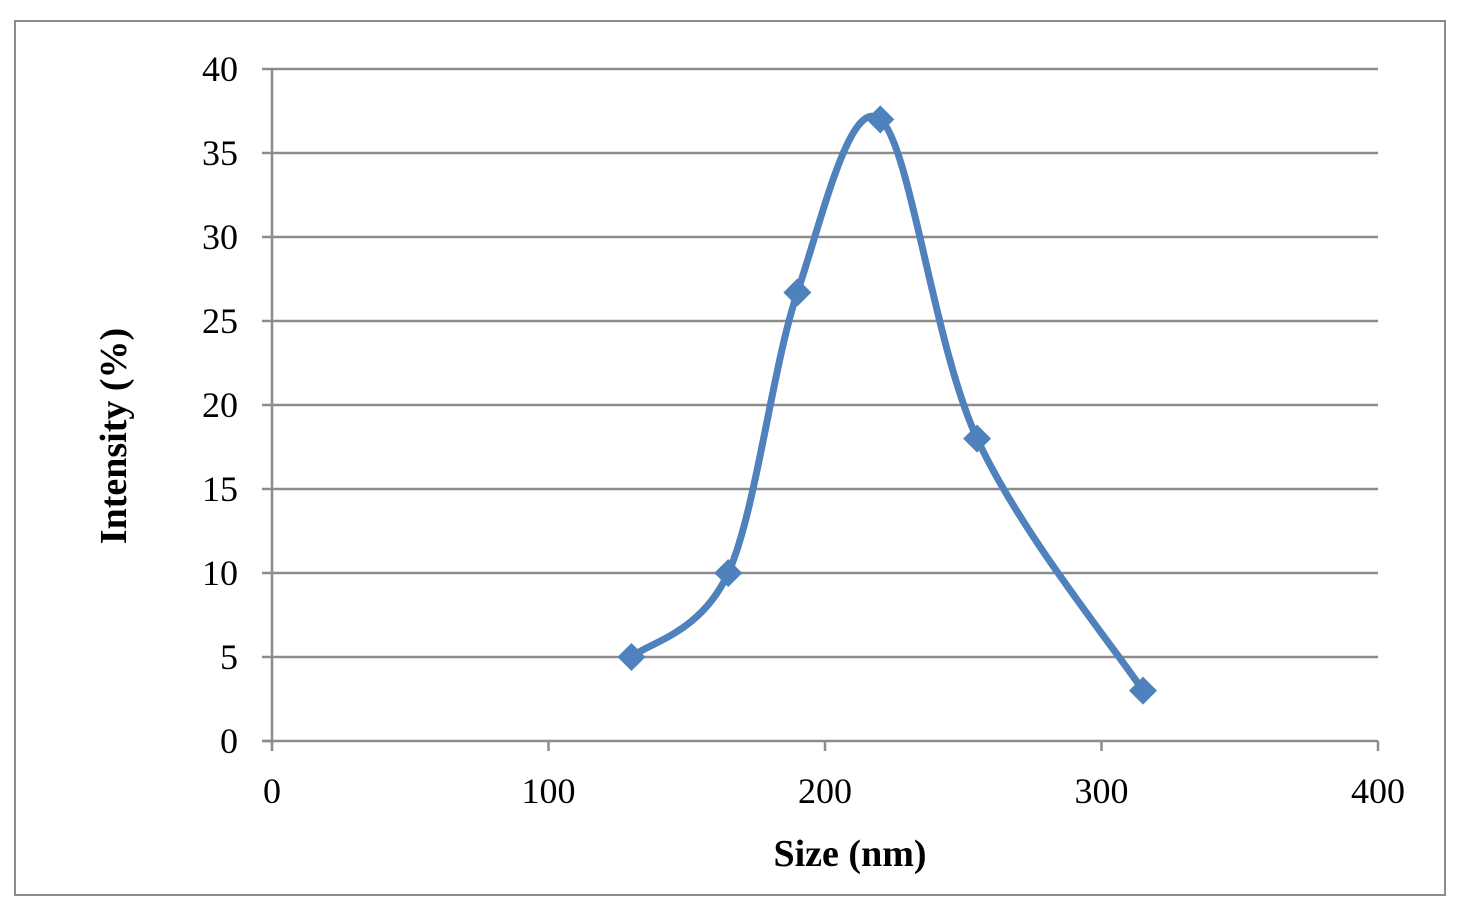 The image size is (1464, 915). What do you see at coordinates (1102, 791) in the screenshot?
I see `x-tick-label: 300` at bounding box center [1102, 791].